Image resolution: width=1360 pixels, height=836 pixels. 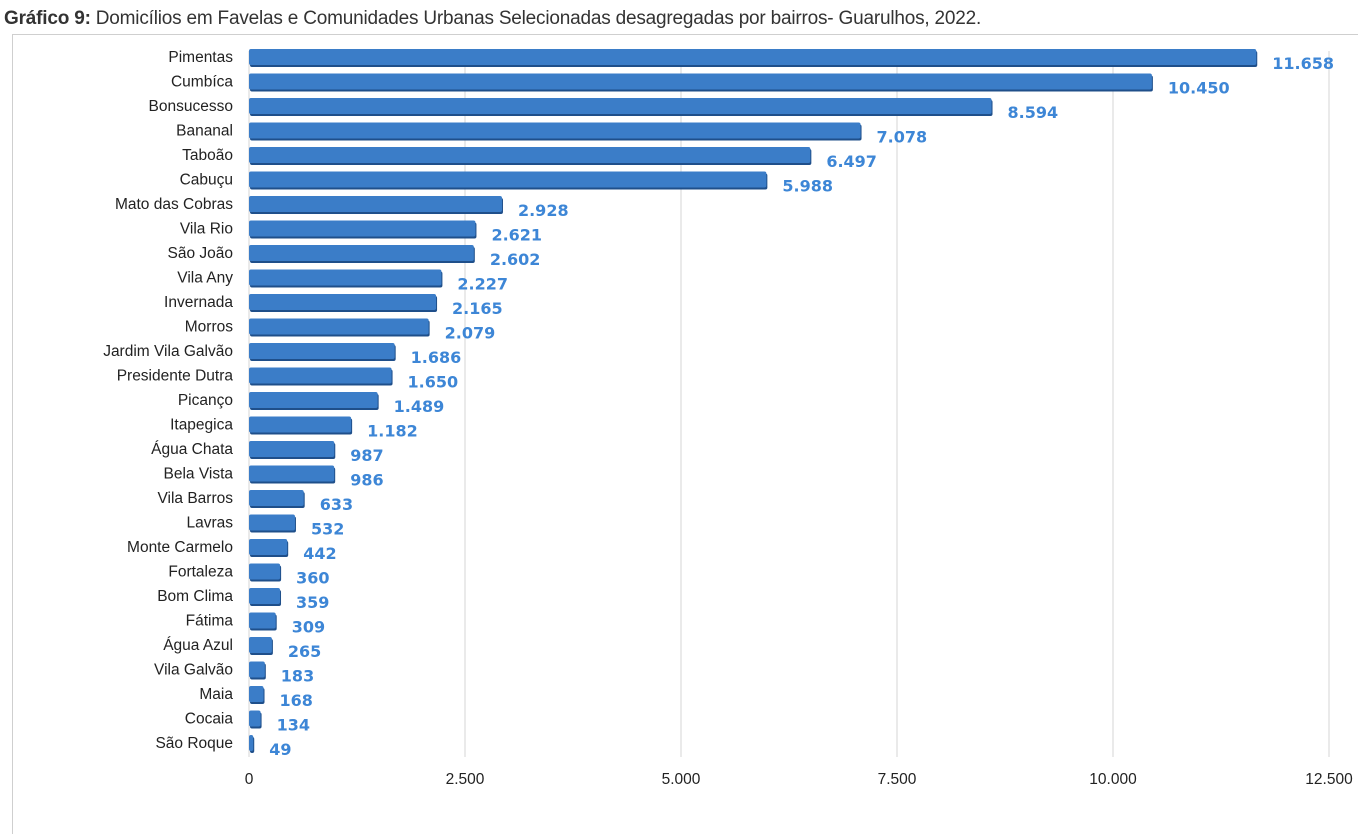 I want to click on value-label: 2.928, so click(x=543, y=210).